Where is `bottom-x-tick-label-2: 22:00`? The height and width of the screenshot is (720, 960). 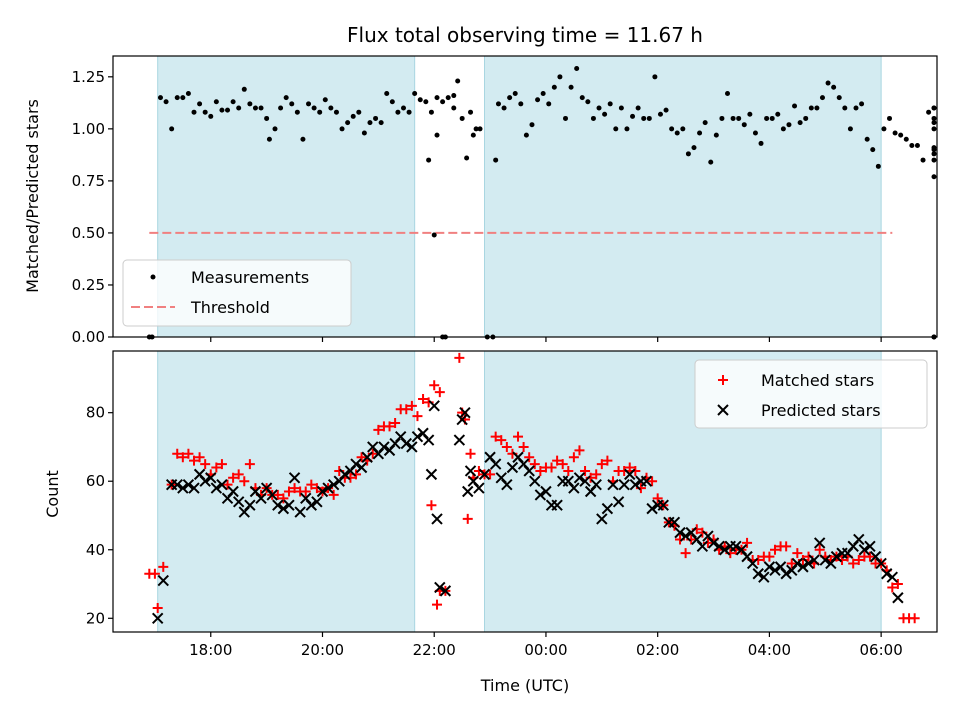
bottom-x-tick-label-2: 22:00 is located at coordinates (434, 650).